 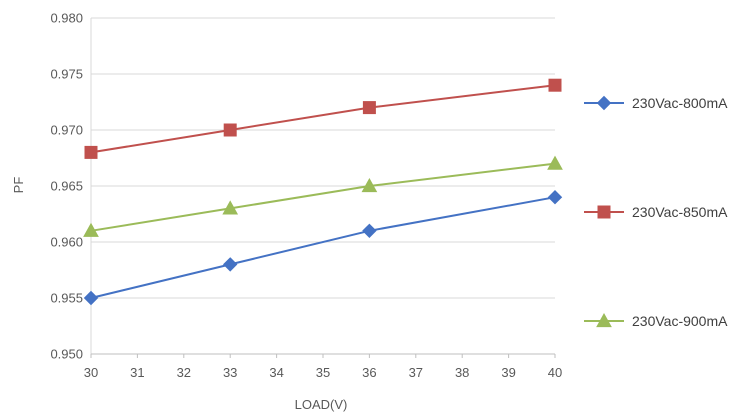 I want to click on x-tick-label: 38, so click(x=462, y=372).